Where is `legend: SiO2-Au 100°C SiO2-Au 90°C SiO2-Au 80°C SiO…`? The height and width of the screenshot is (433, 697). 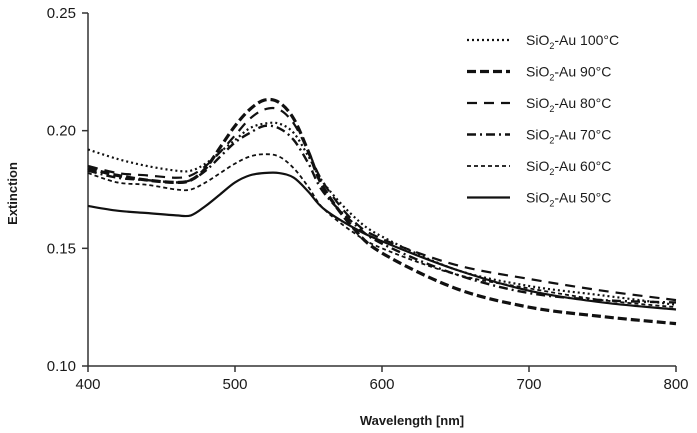 legend: SiO2-Au 100°C SiO2-Au 90°C SiO2-Au 80°C SiO… is located at coordinates (543, 120).